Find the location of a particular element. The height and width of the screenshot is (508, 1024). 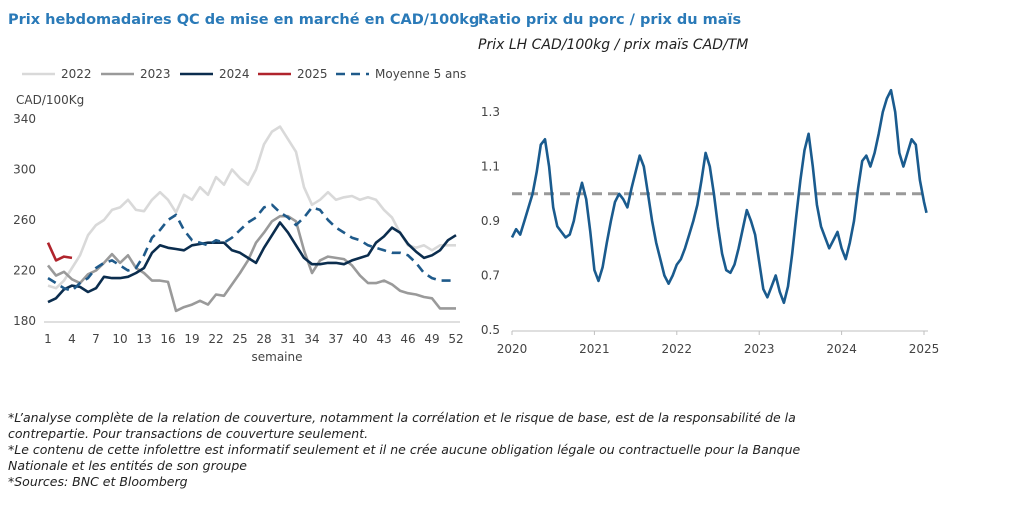

x-tick-label: 7 is located at coordinates (96, 339).